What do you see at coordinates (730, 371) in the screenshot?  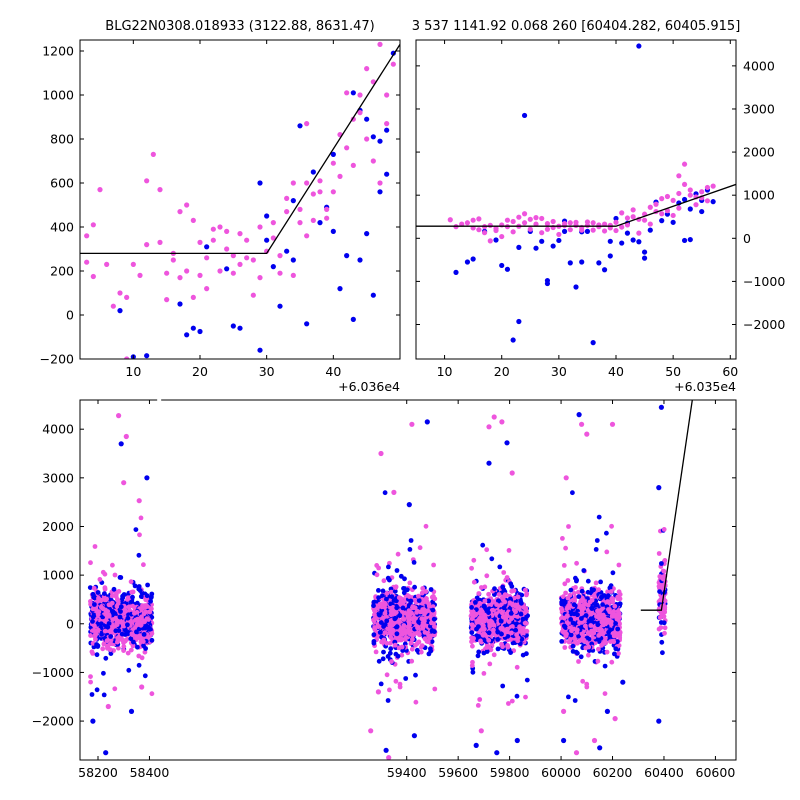 I see `x-tick-label: 60` at bounding box center [730, 371].